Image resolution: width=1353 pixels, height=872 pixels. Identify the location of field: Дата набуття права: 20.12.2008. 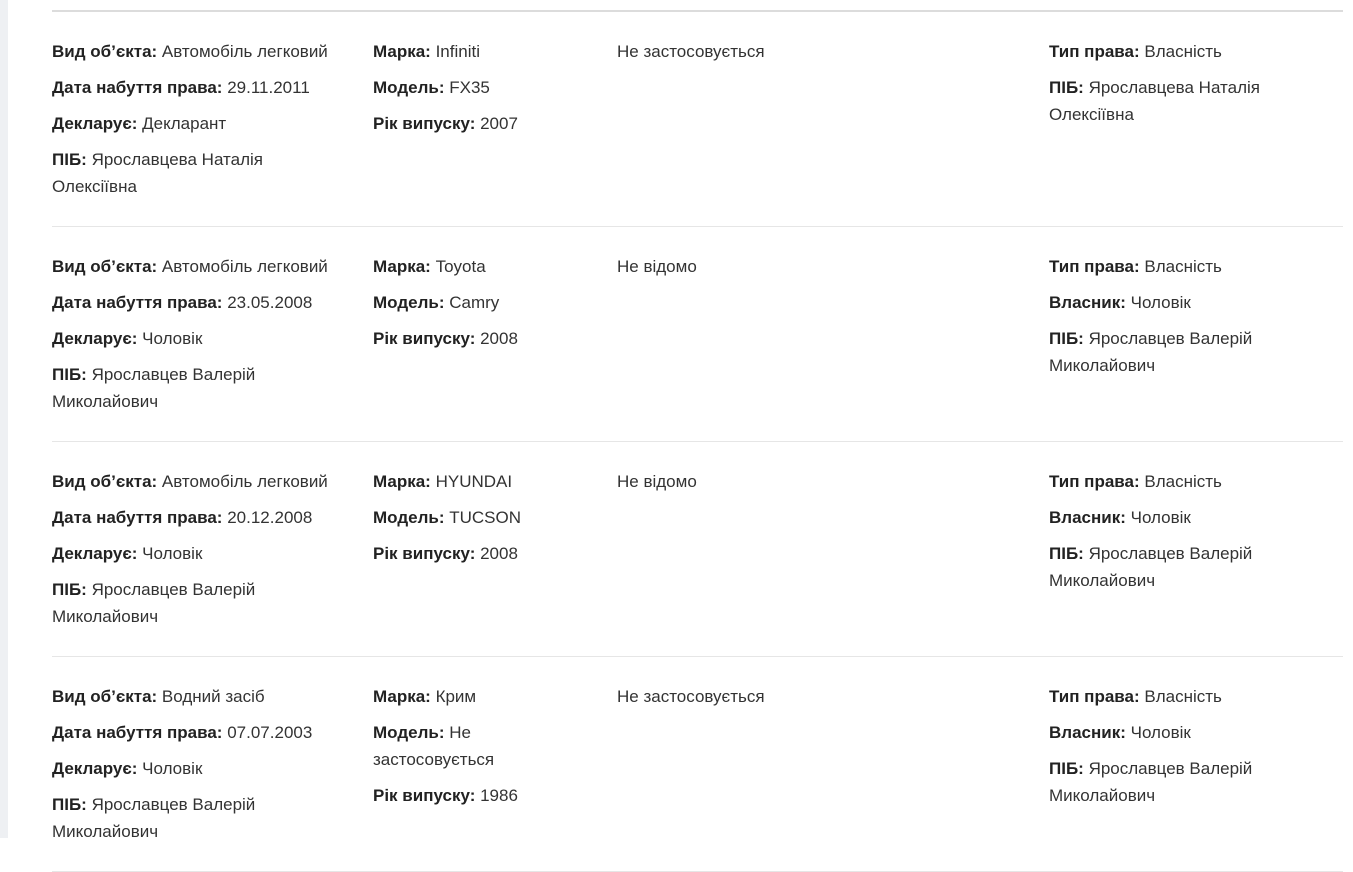
(202, 517).